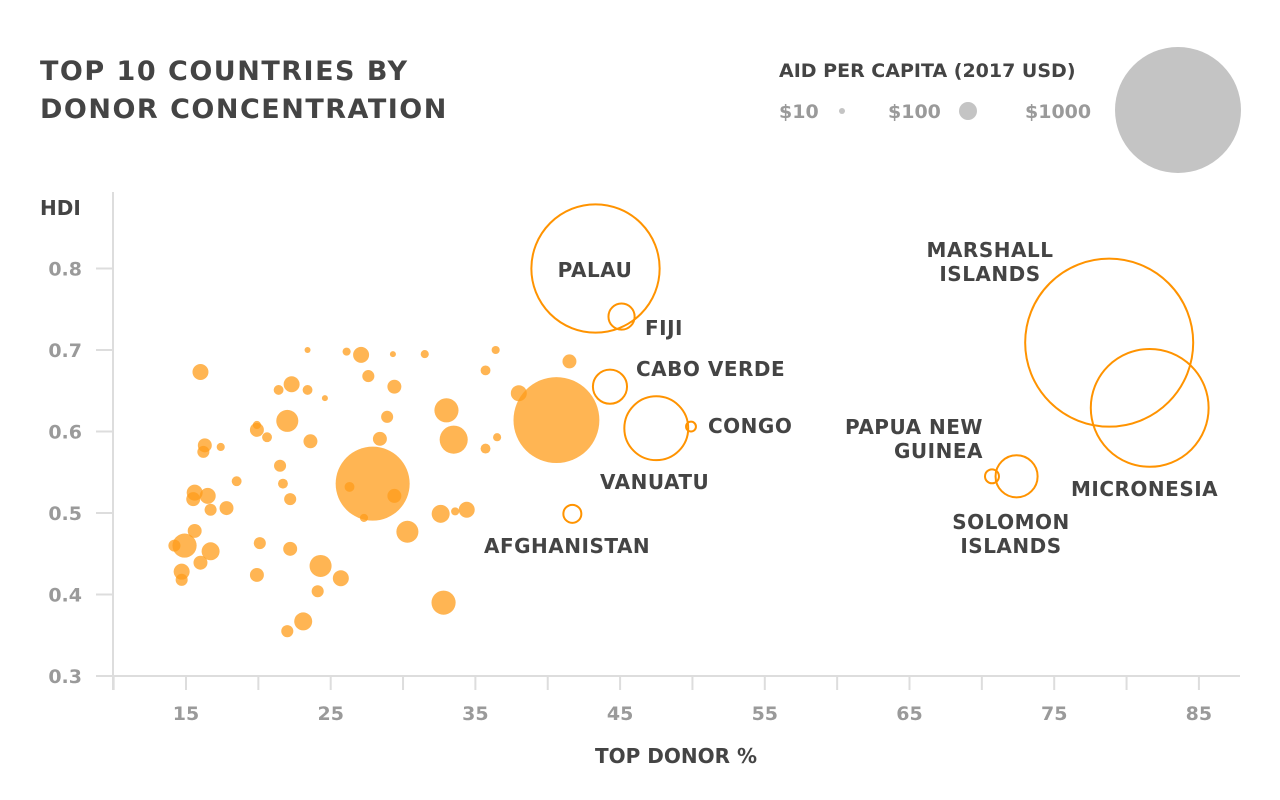 The height and width of the screenshot is (800, 1280). What do you see at coordinates (765, 714) in the screenshot?
I see `x-tick-label: 55` at bounding box center [765, 714].